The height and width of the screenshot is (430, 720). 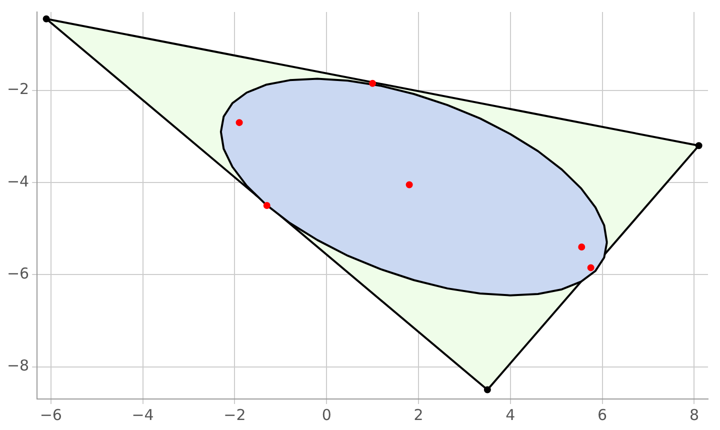 What do you see at coordinates (18, 89) in the screenshot?
I see `y-tick-label: −2` at bounding box center [18, 89].